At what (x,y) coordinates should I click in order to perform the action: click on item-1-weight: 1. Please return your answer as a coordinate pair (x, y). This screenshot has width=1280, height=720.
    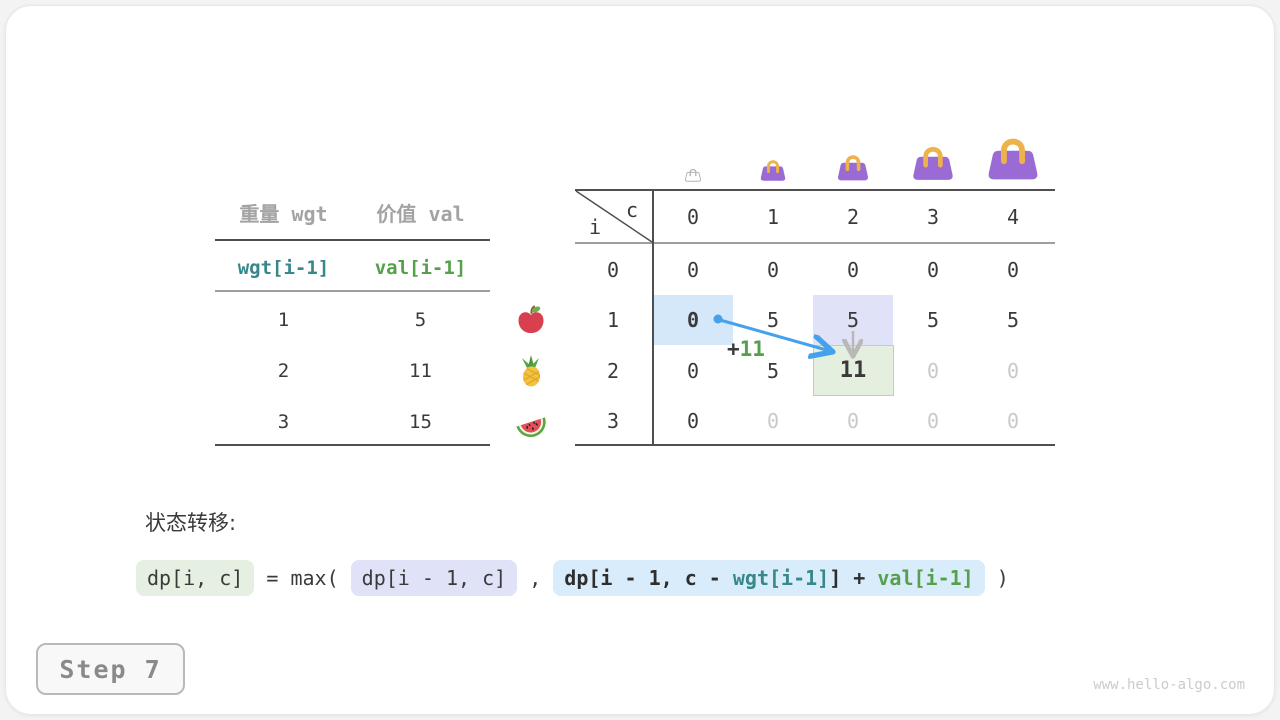
    Looking at the image, I should click on (283, 320).